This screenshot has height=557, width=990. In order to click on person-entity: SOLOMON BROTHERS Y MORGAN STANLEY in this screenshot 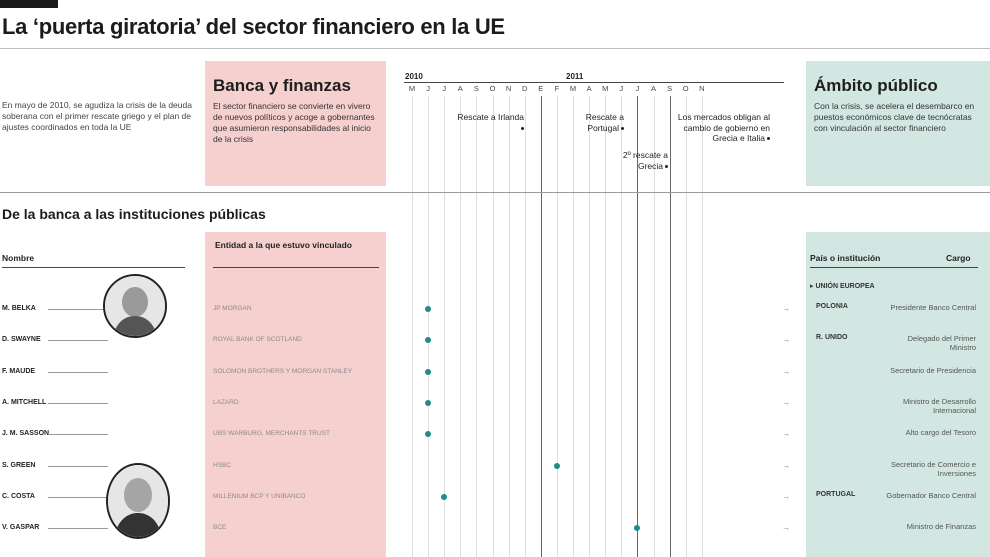, I will do `click(283, 371)`.